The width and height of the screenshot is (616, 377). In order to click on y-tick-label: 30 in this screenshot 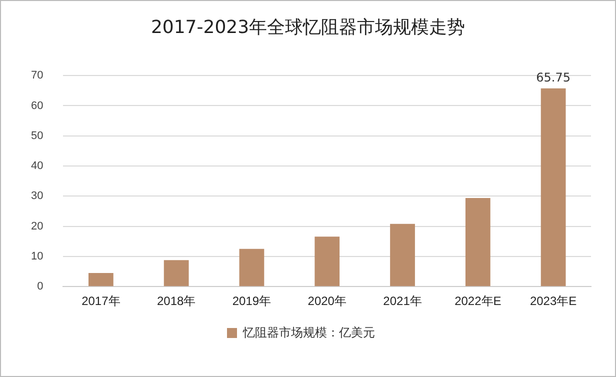, I will do `click(37, 196)`.